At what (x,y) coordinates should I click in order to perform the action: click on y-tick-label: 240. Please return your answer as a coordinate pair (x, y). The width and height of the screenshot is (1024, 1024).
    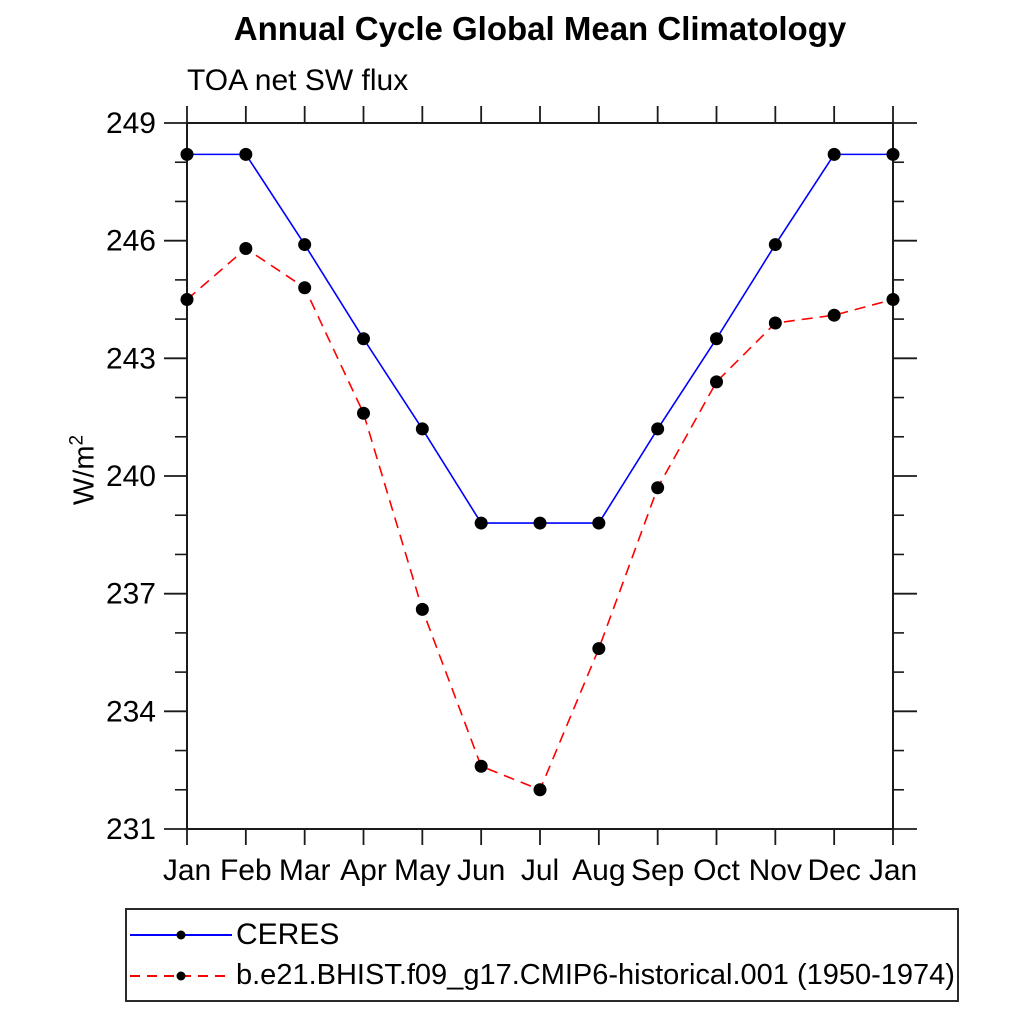
    Looking at the image, I should click on (131, 476).